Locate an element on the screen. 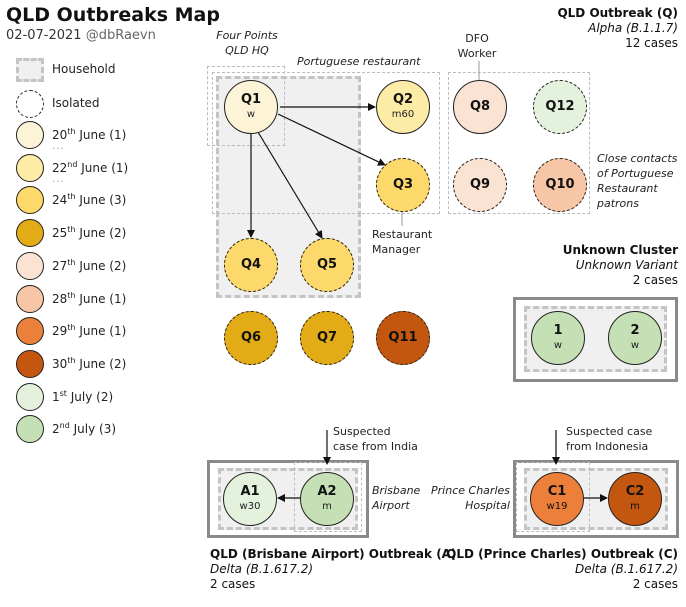 Image resolution: width=686 pixels, height=607 pixels. case-node-q9: Q9 is located at coordinates (480, 185).